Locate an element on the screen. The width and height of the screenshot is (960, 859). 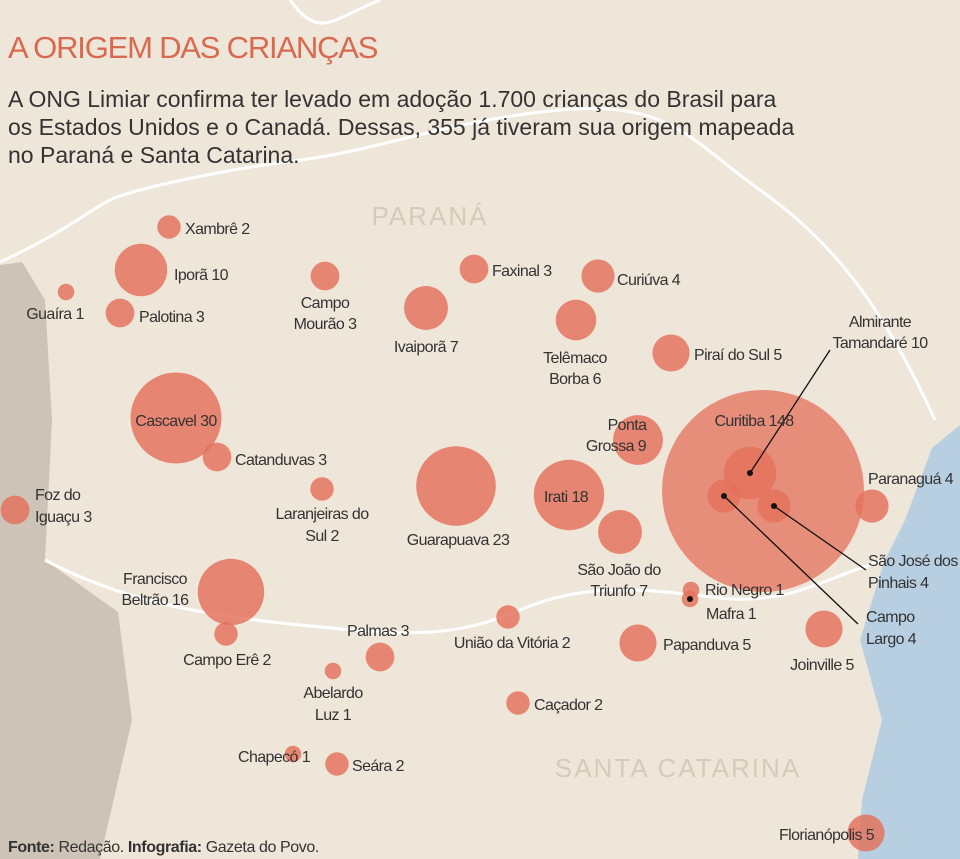
city-label: Laranjeiras do is located at coordinates (323, 514).